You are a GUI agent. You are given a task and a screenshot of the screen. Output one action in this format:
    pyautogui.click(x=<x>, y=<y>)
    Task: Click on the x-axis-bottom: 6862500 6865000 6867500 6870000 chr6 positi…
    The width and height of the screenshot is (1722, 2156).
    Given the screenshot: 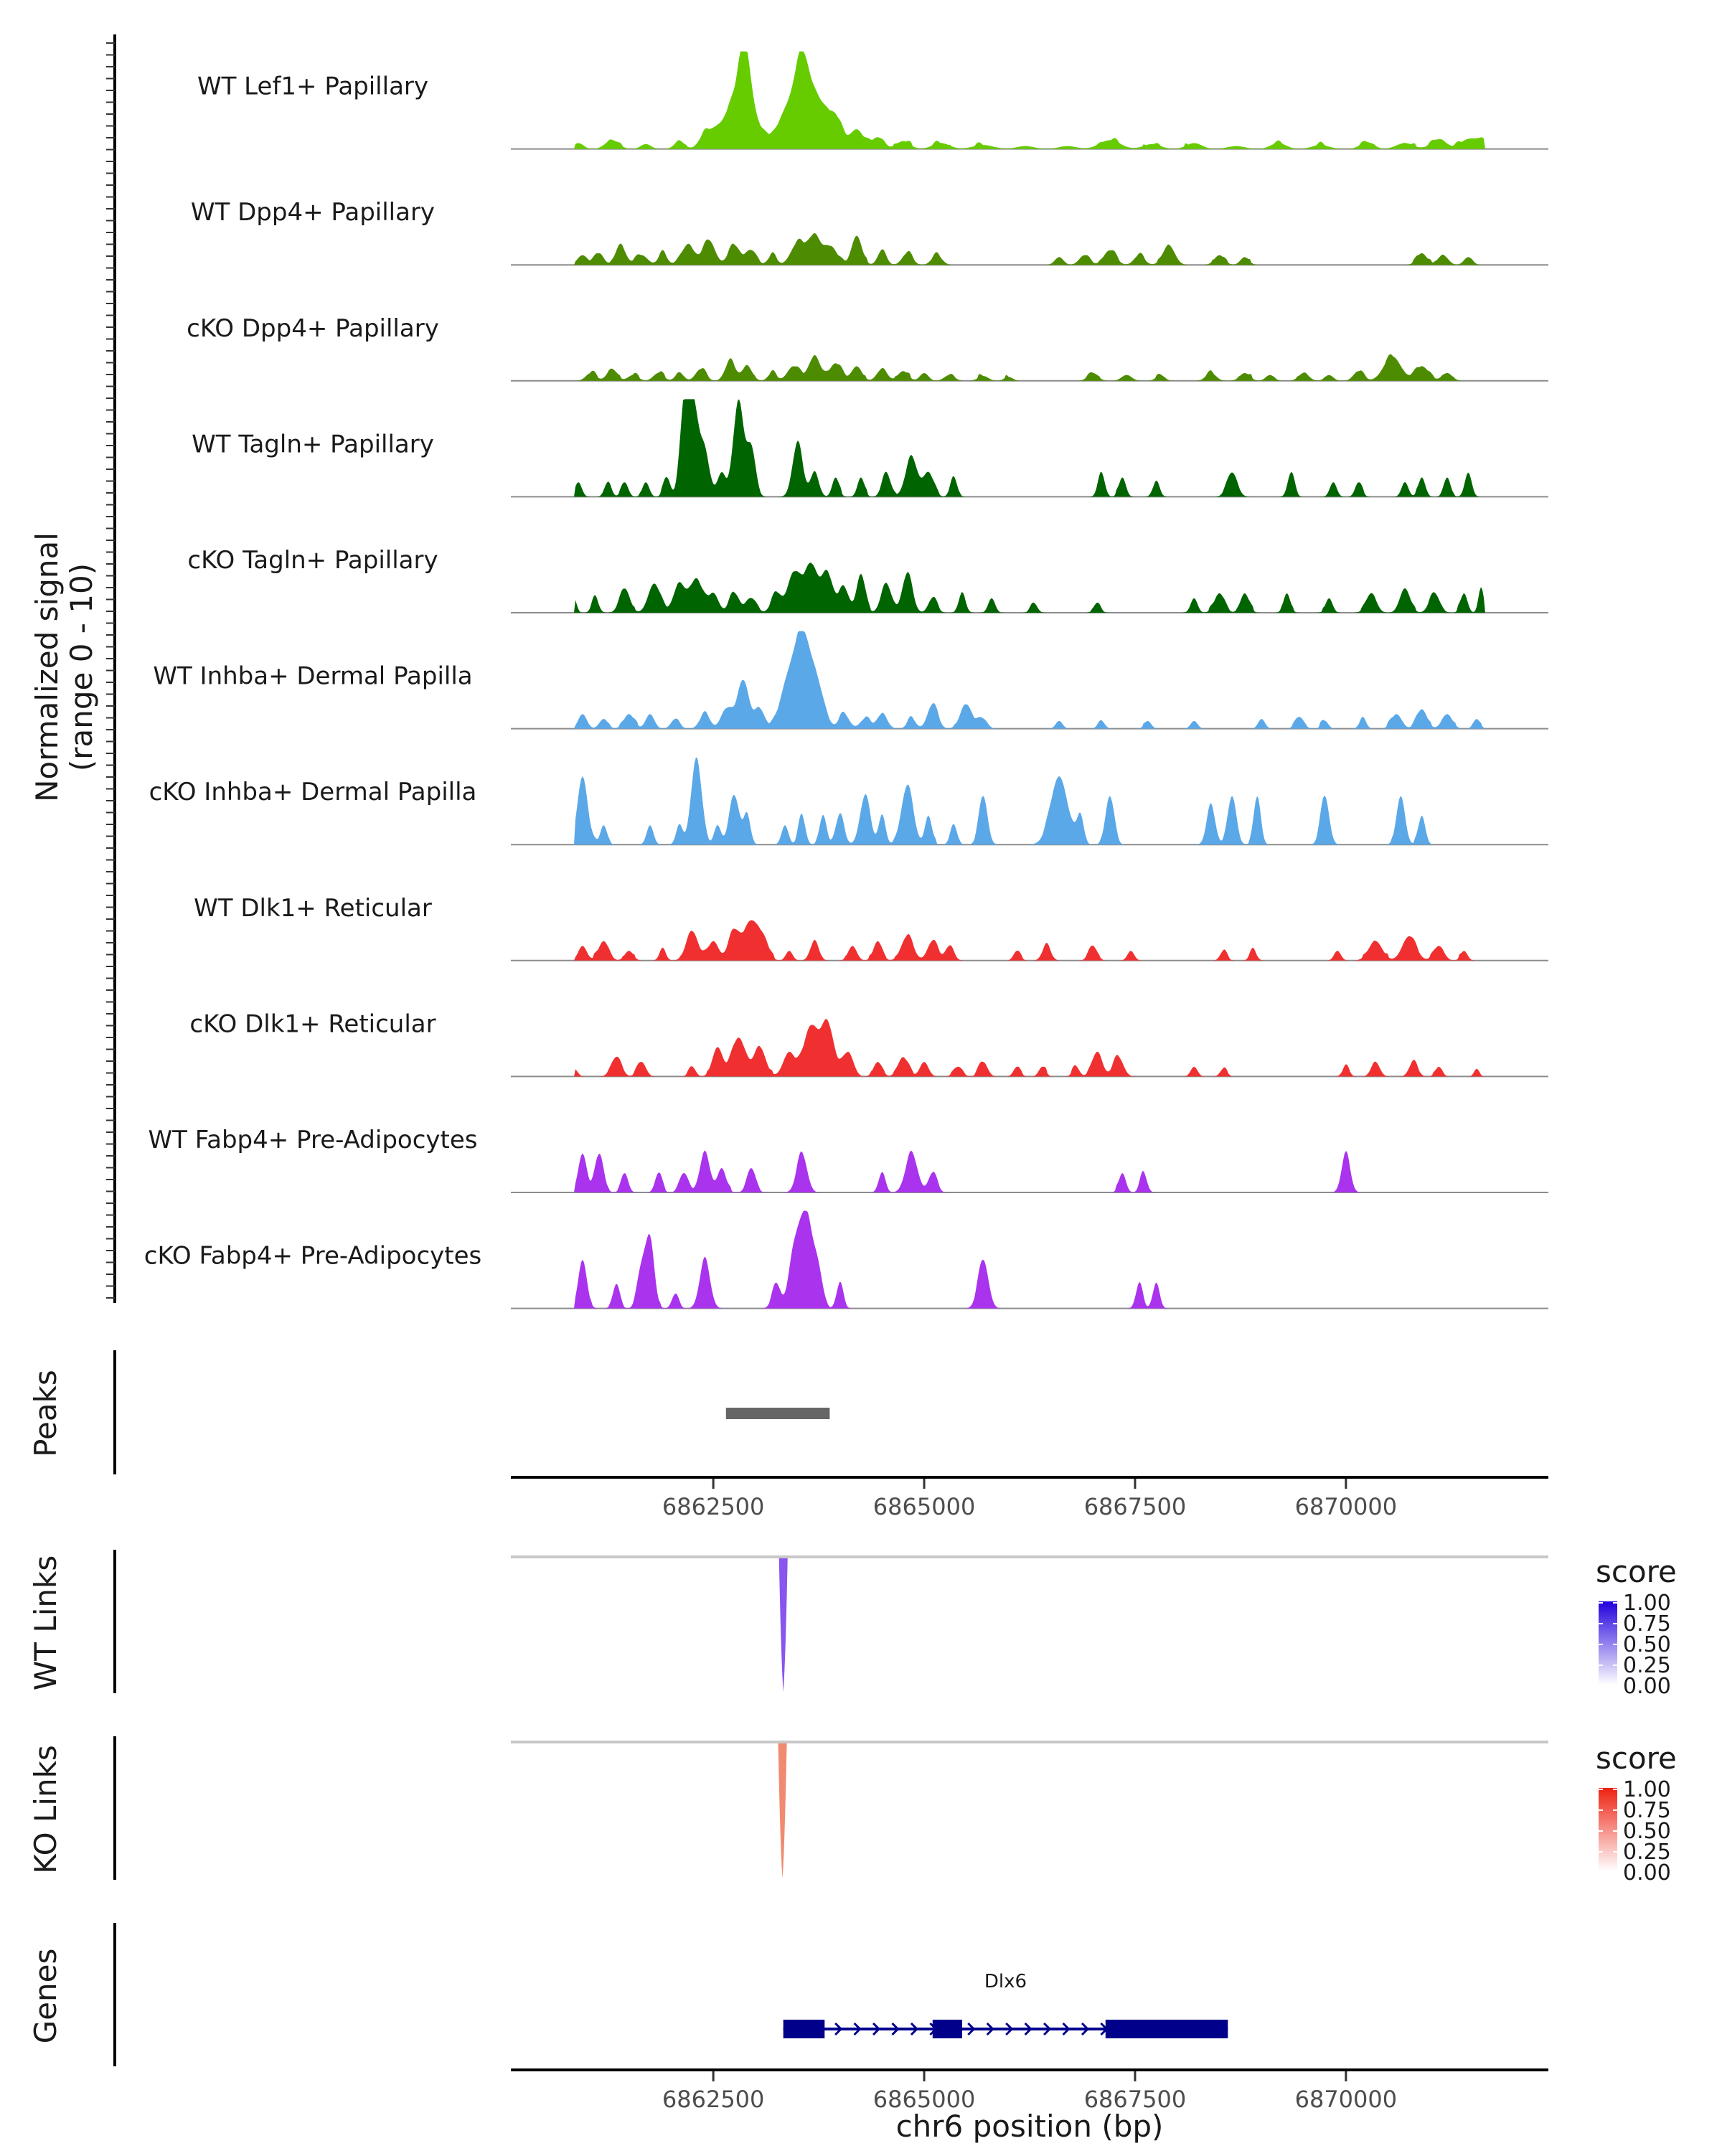 What is the action you would take?
    pyautogui.click(x=1030, y=2106)
    